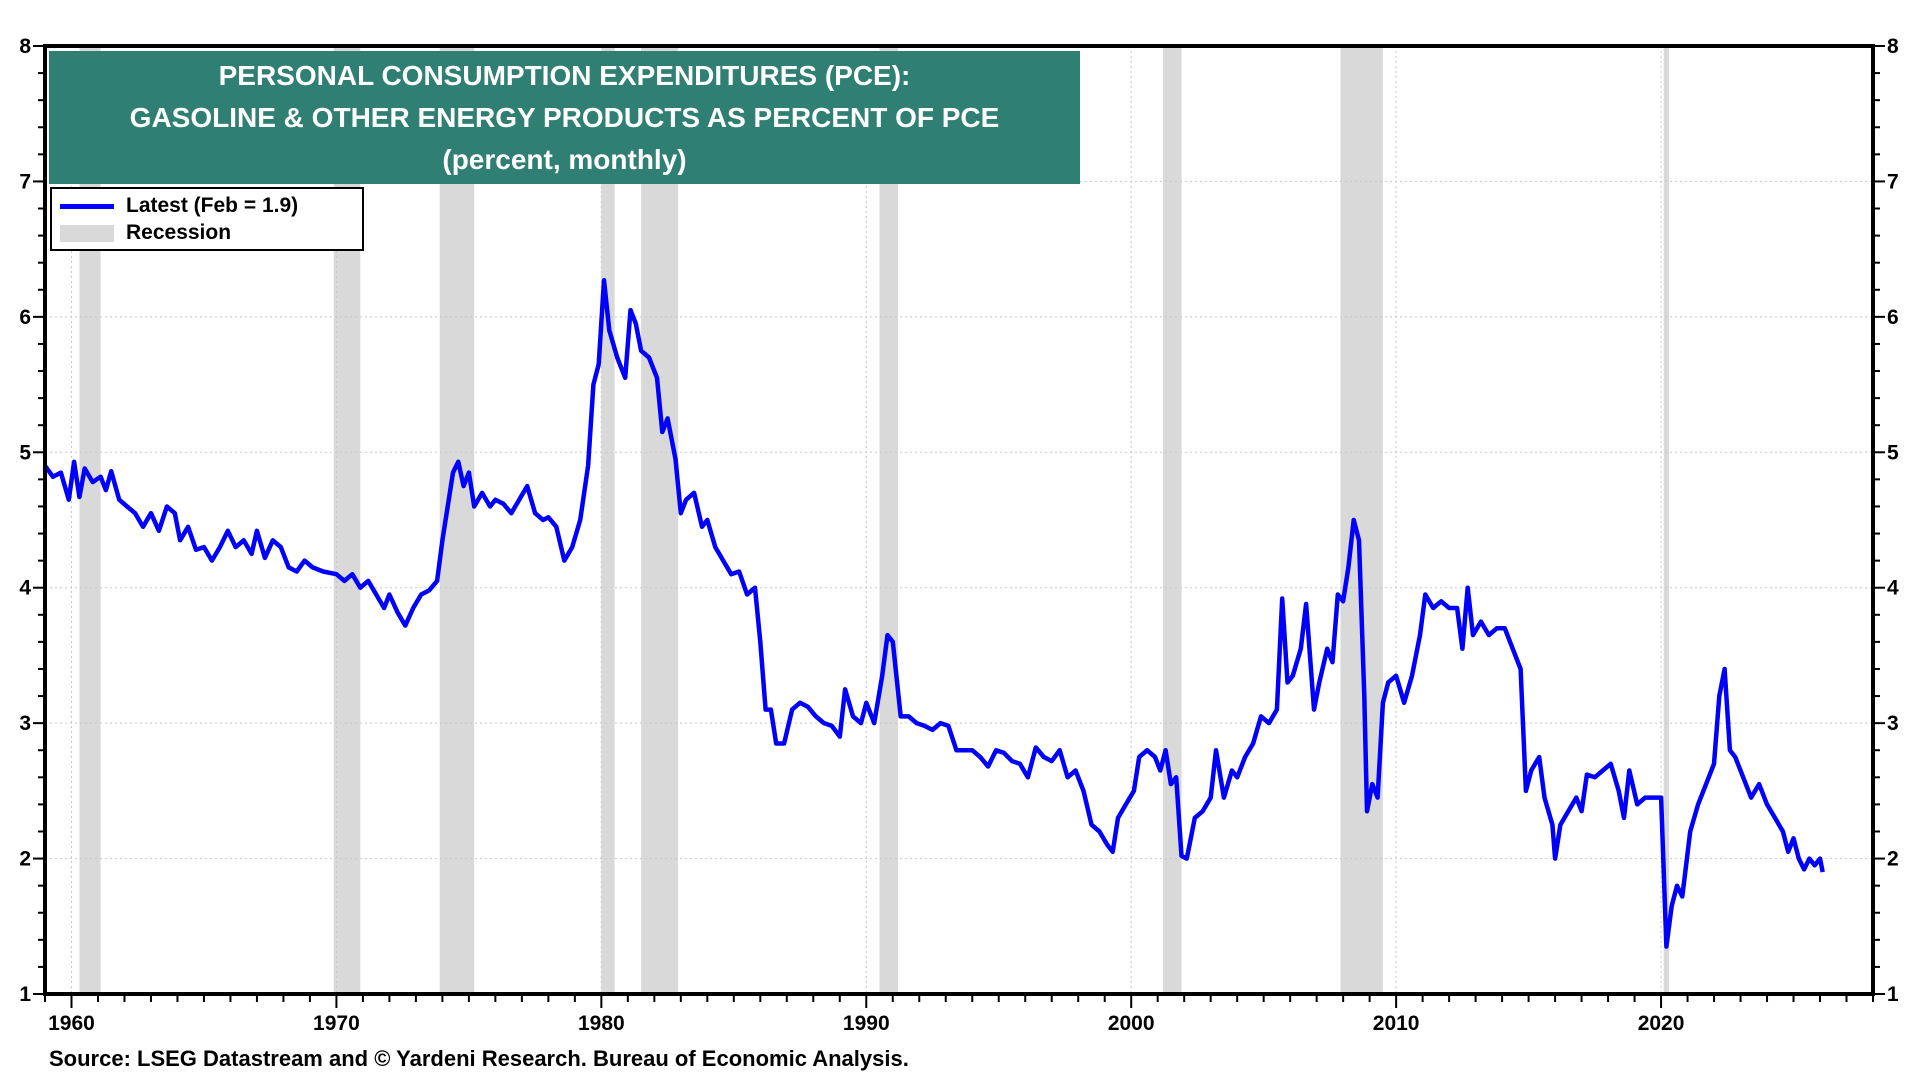 This screenshot has height=1080, width=1920. What do you see at coordinates (25, 588) in the screenshot?
I see `y-tick-label-left: 4` at bounding box center [25, 588].